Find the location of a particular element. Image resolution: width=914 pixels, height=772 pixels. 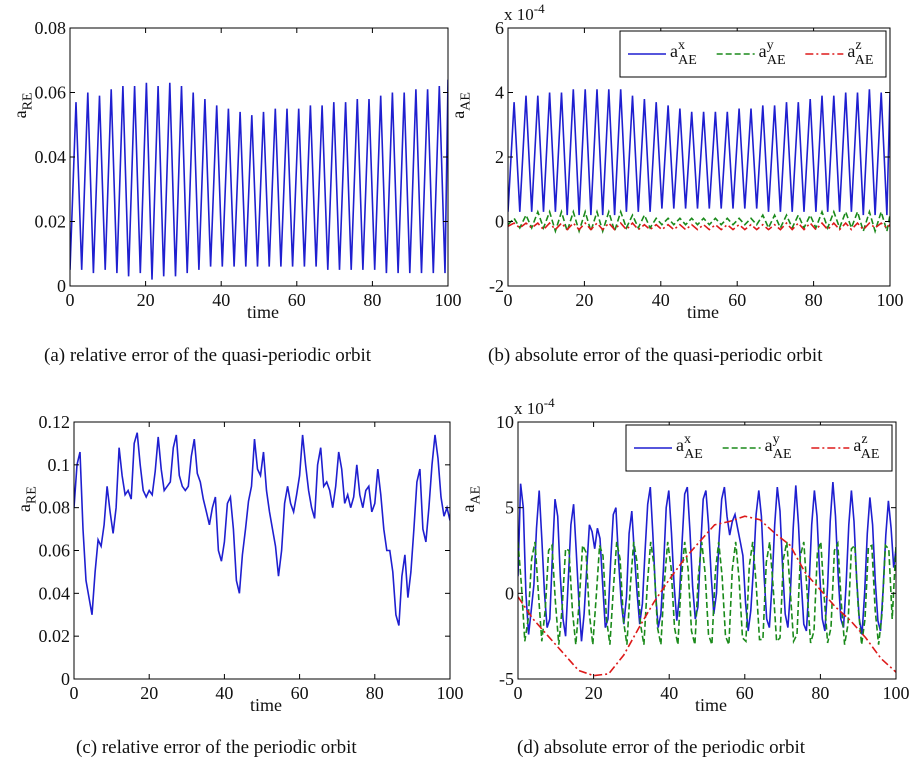

caption-d: (d) absolute error of the periodic orbit is located at coordinates (661, 747).